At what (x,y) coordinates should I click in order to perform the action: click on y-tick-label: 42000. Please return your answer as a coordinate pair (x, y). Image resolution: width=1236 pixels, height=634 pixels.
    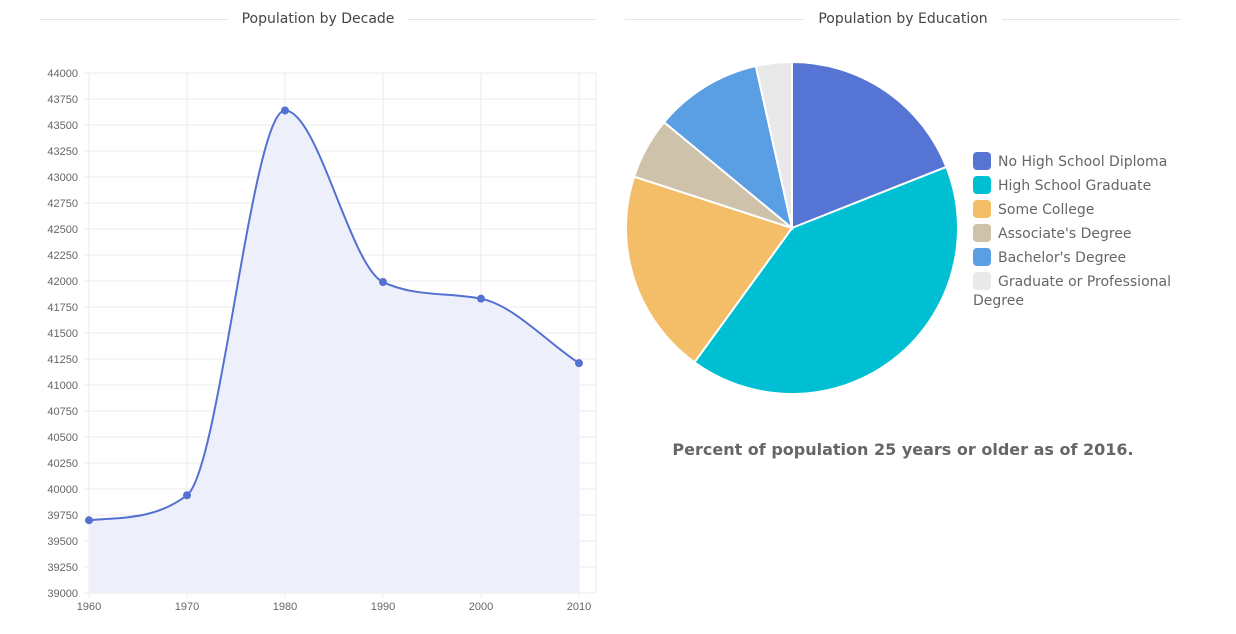
    Looking at the image, I should click on (62, 282).